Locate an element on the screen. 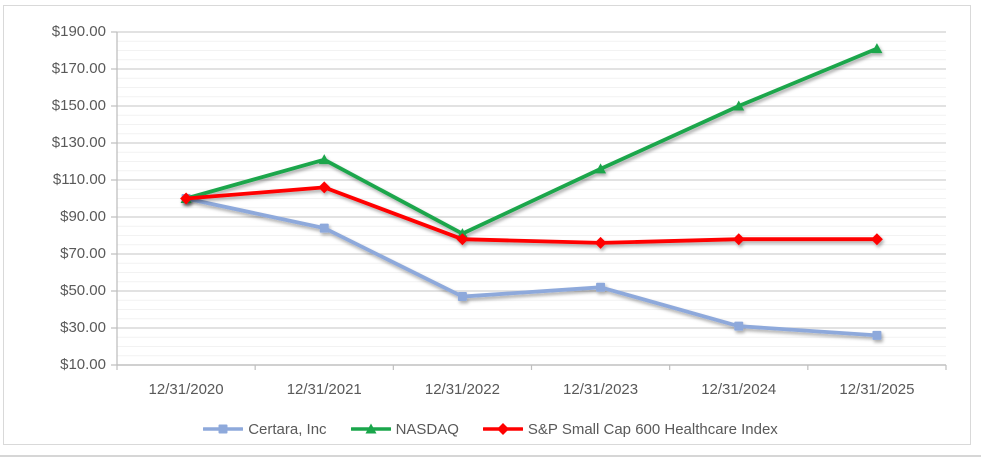  legend-item: NASDAQ is located at coordinates (404, 429).